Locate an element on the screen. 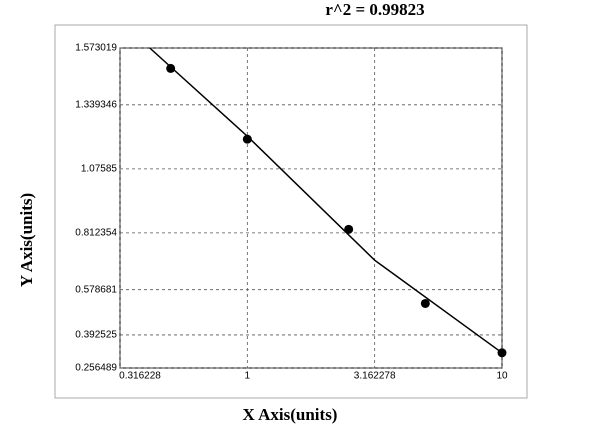  y-tick-label: 0.812354 is located at coordinates (96, 233).